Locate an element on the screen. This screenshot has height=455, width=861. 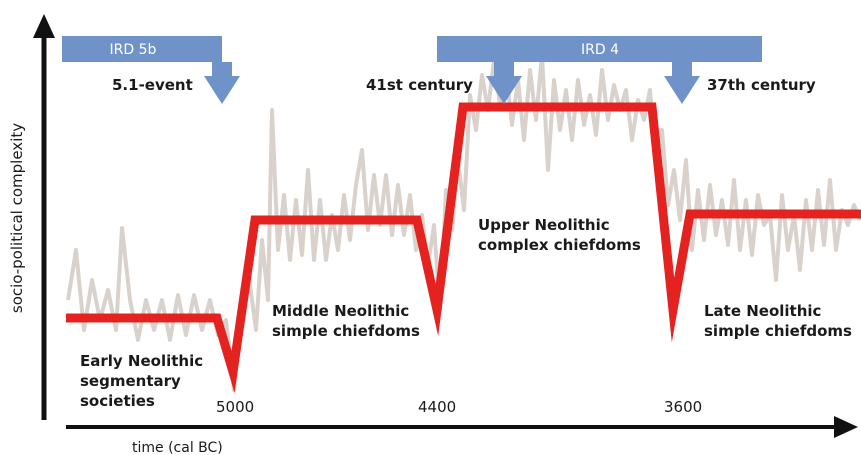
ird-5b-bar is located at coordinates (142, 49).